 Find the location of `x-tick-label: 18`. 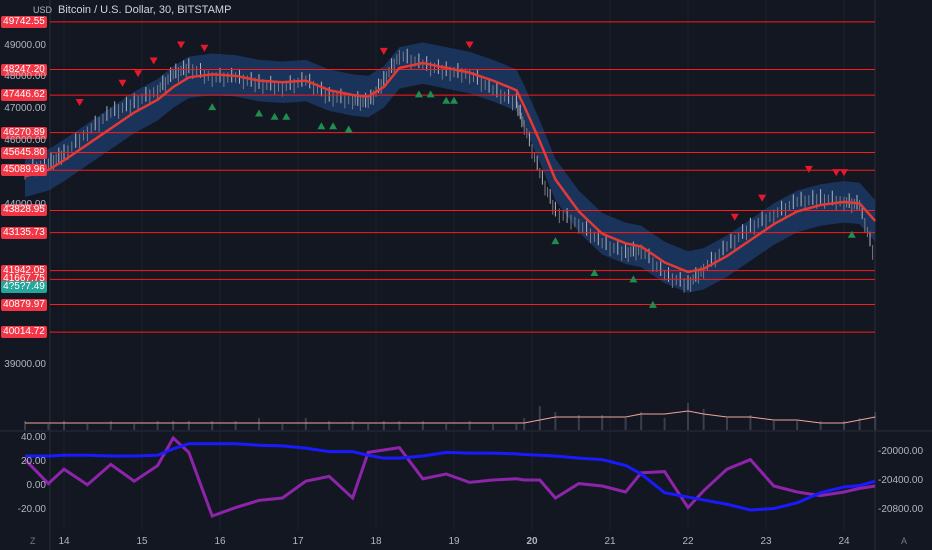

x-tick-label: 18 is located at coordinates (376, 541).